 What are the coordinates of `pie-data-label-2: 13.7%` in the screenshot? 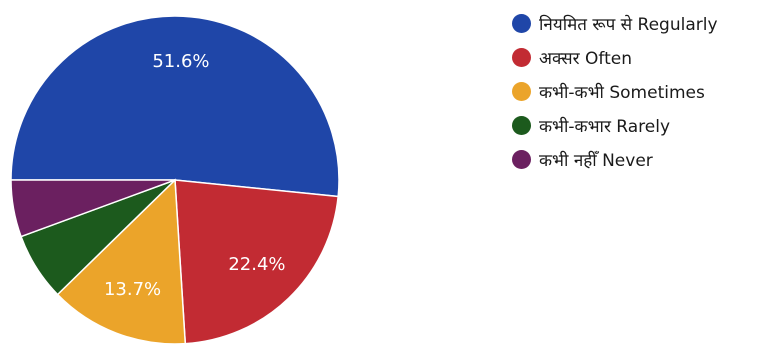 It's located at (132, 289).